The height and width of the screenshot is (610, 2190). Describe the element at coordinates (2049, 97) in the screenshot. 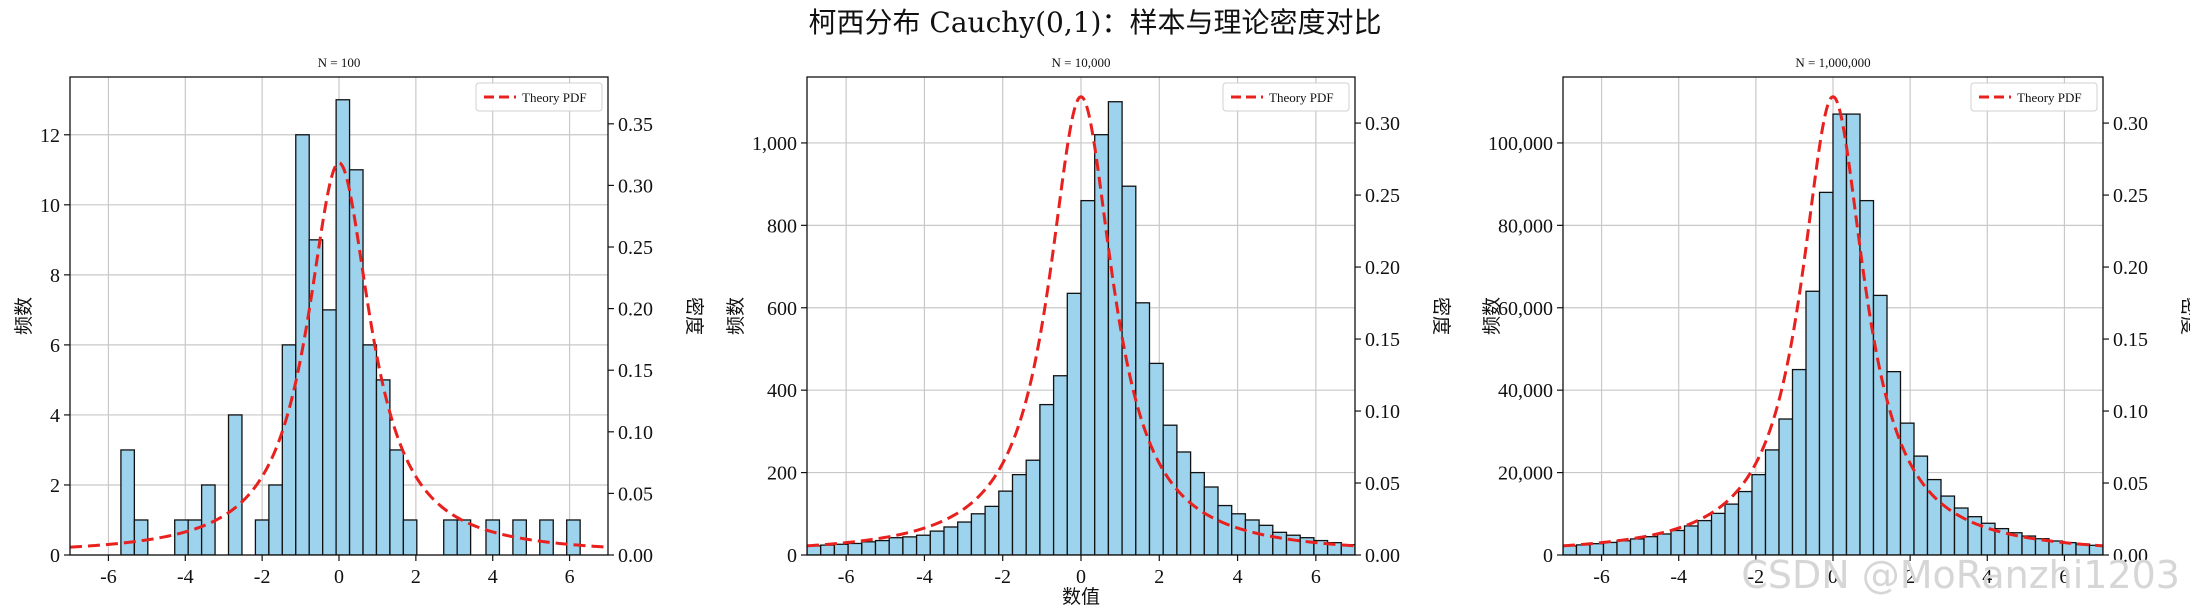

I see `legend-label: Theory PDF` at that location.